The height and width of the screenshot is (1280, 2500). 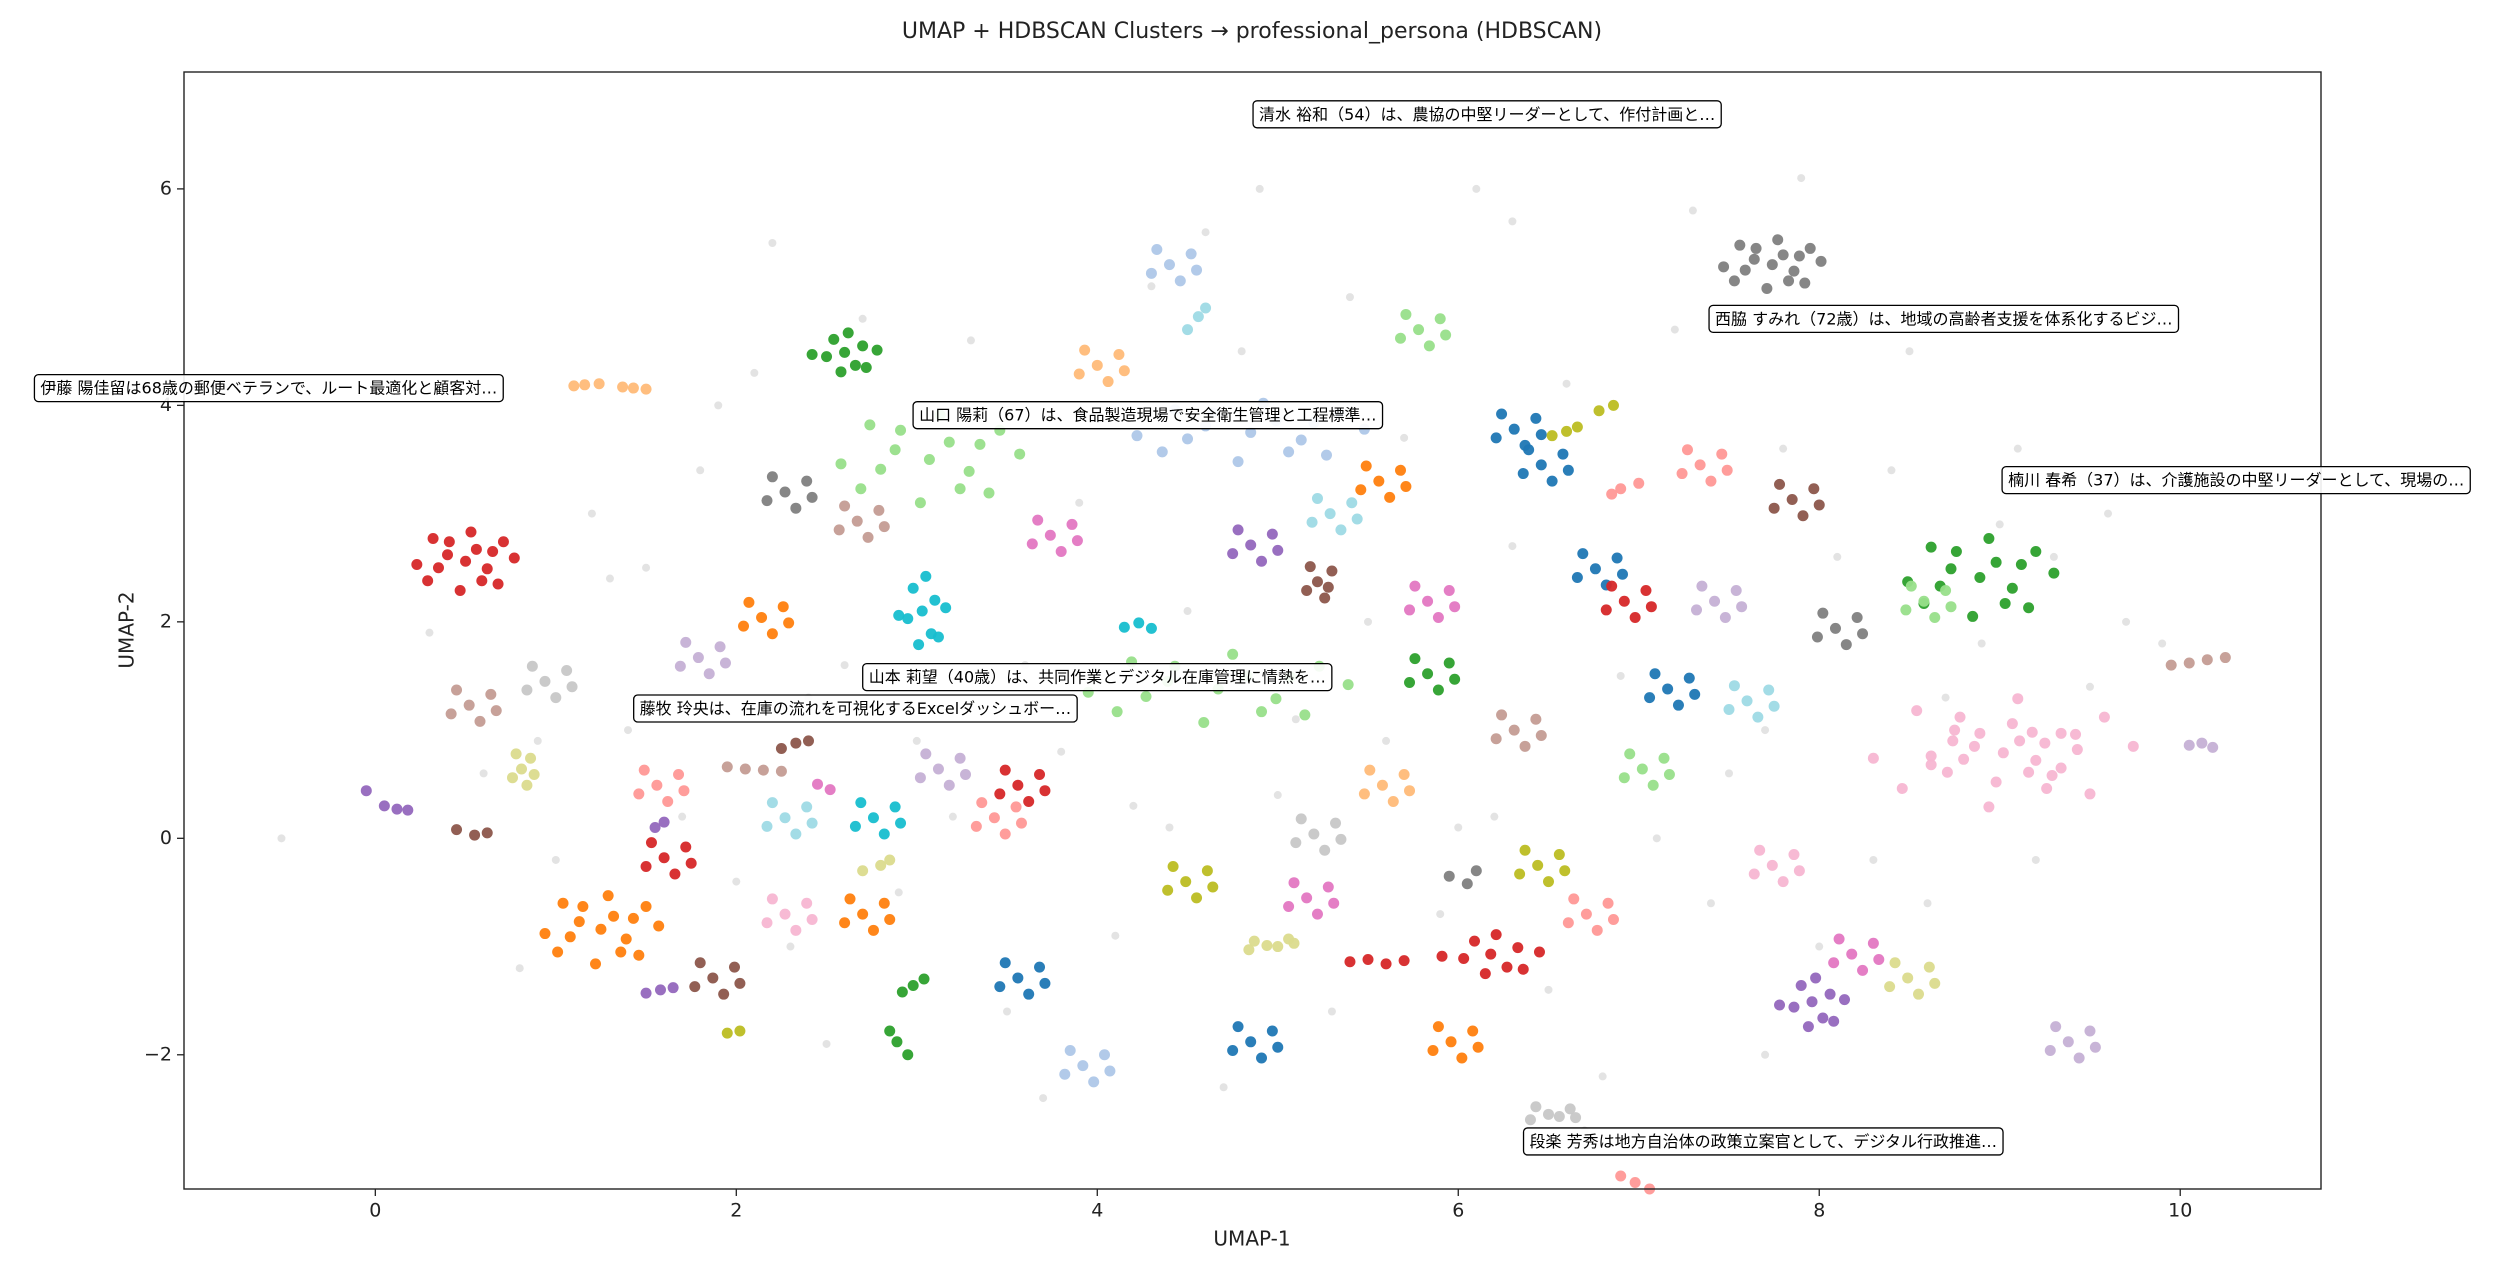 What do you see at coordinates (166, 188) in the screenshot?
I see `y-tick-label: 6` at bounding box center [166, 188].